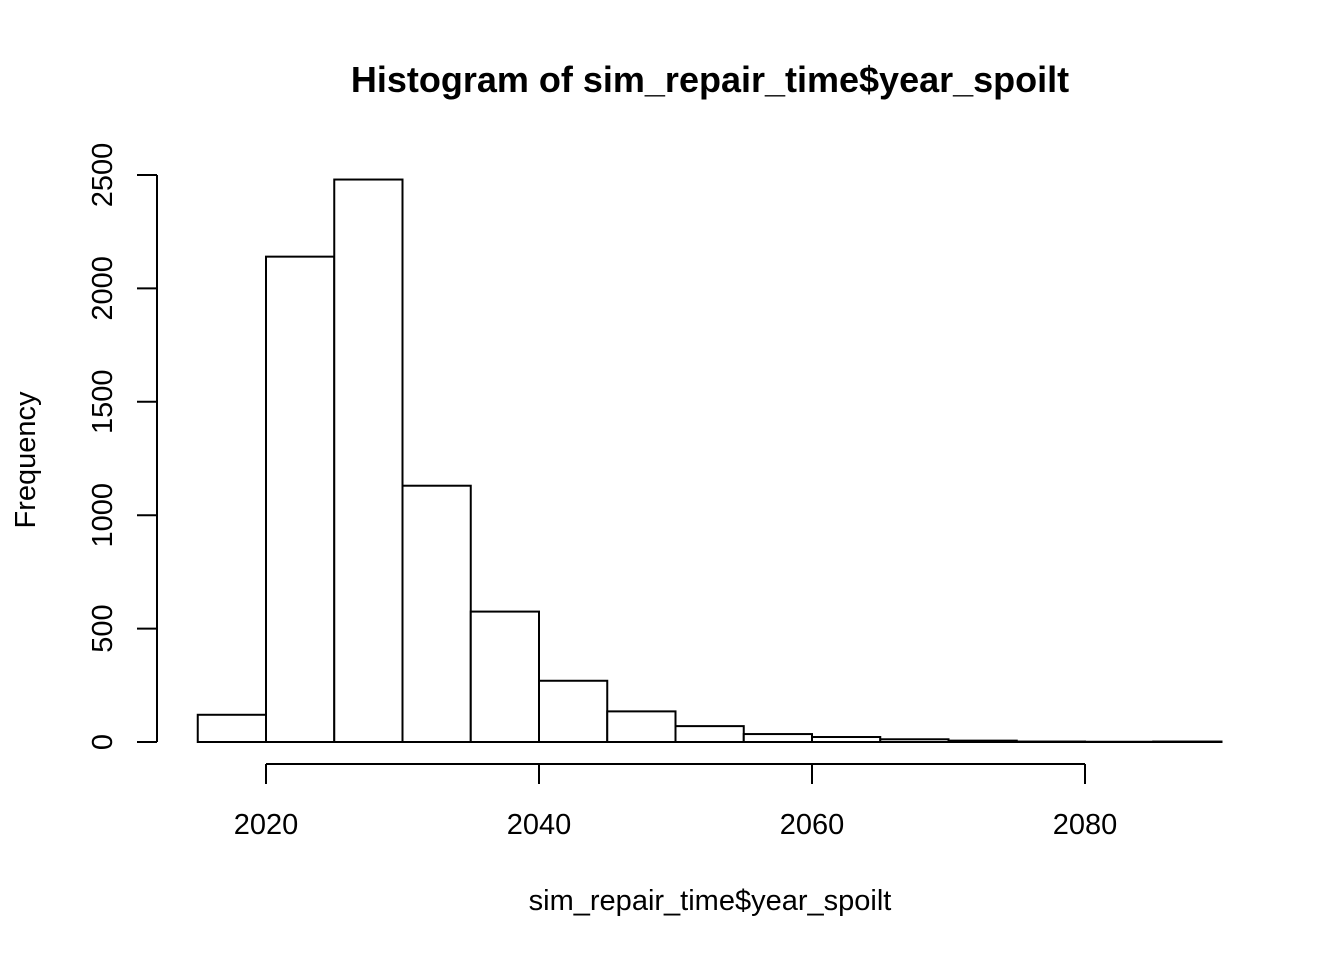 The image size is (1344, 960). Describe the element at coordinates (103, 402) in the screenshot. I see `y-tick-label: 1500` at that location.